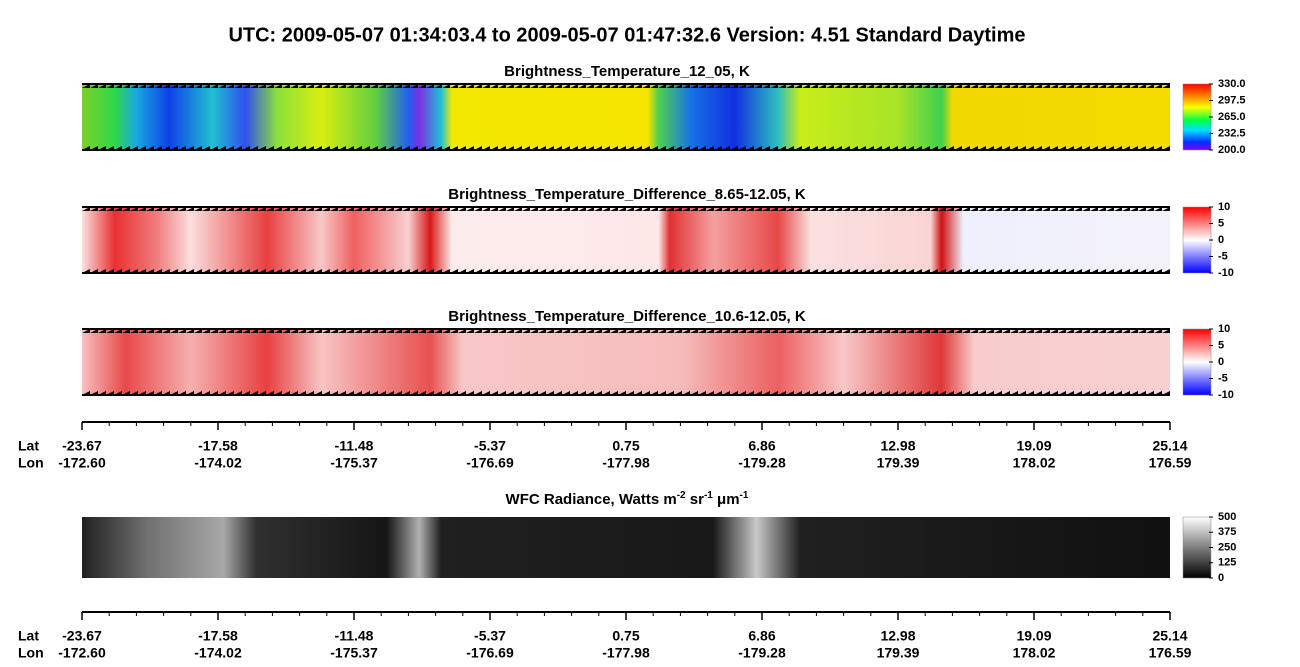 The height and width of the screenshot is (667, 1300). What do you see at coordinates (1227, 563) in the screenshot?
I see `colorbar-tick-label: 125` at bounding box center [1227, 563].